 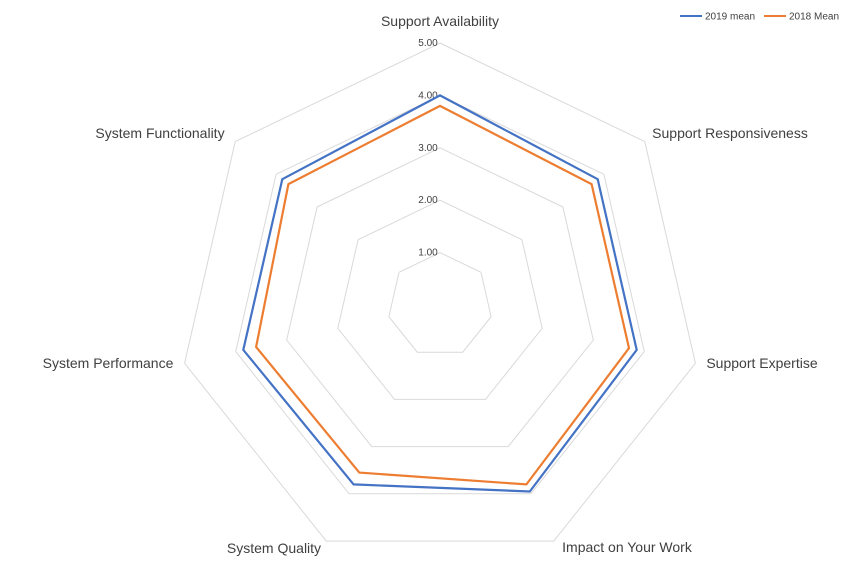 What do you see at coordinates (440, 21) in the screenshot?
I see `axis-label: Support Availability` at bounding box center [440, 21].